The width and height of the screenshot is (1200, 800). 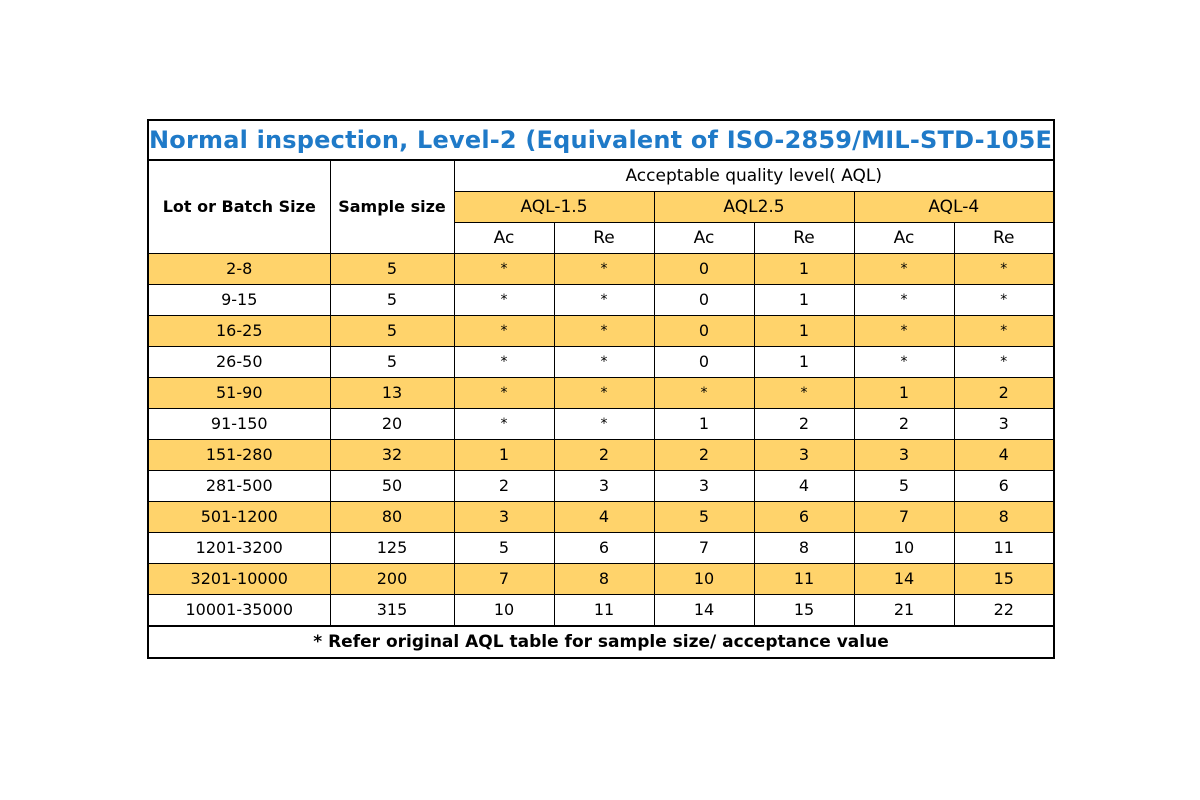 What do you see at coordinates (954, 207) in the screenshot?
I see `aql-group-4: AQL-4` at bounding box center [954, 207].